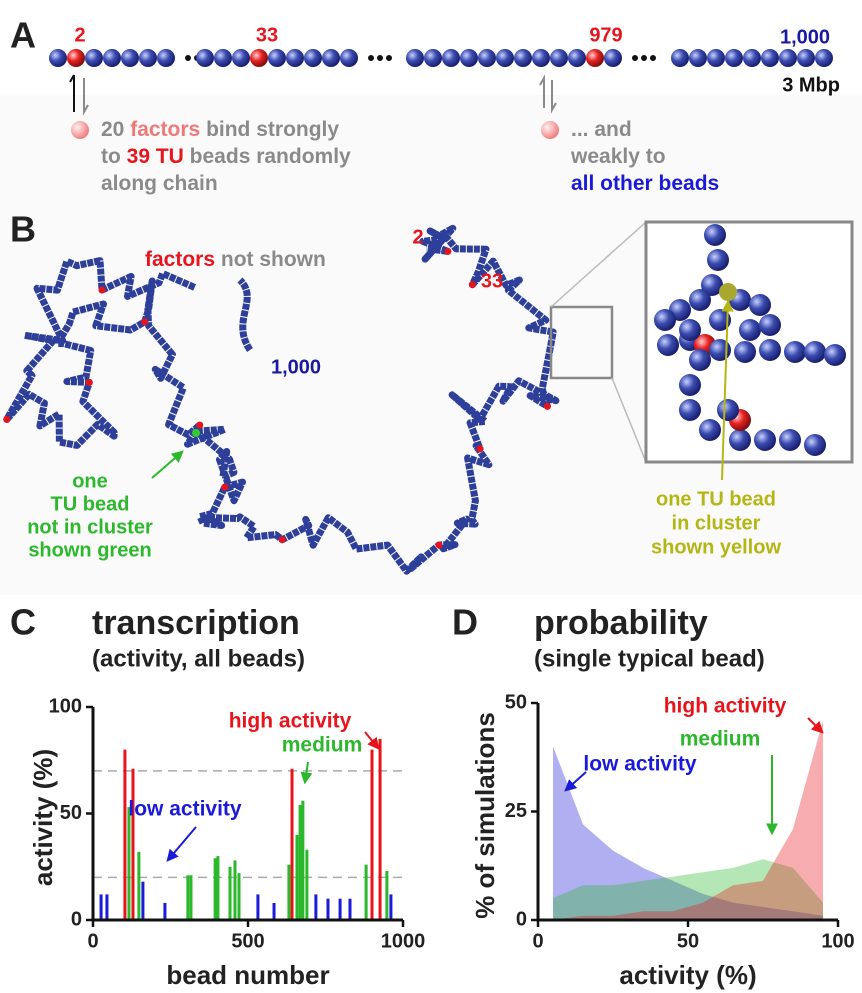  What do you see at coordinates (465, 622) in the screenshot?
I see `panel-letter: D` at bounding box center [465, 622].